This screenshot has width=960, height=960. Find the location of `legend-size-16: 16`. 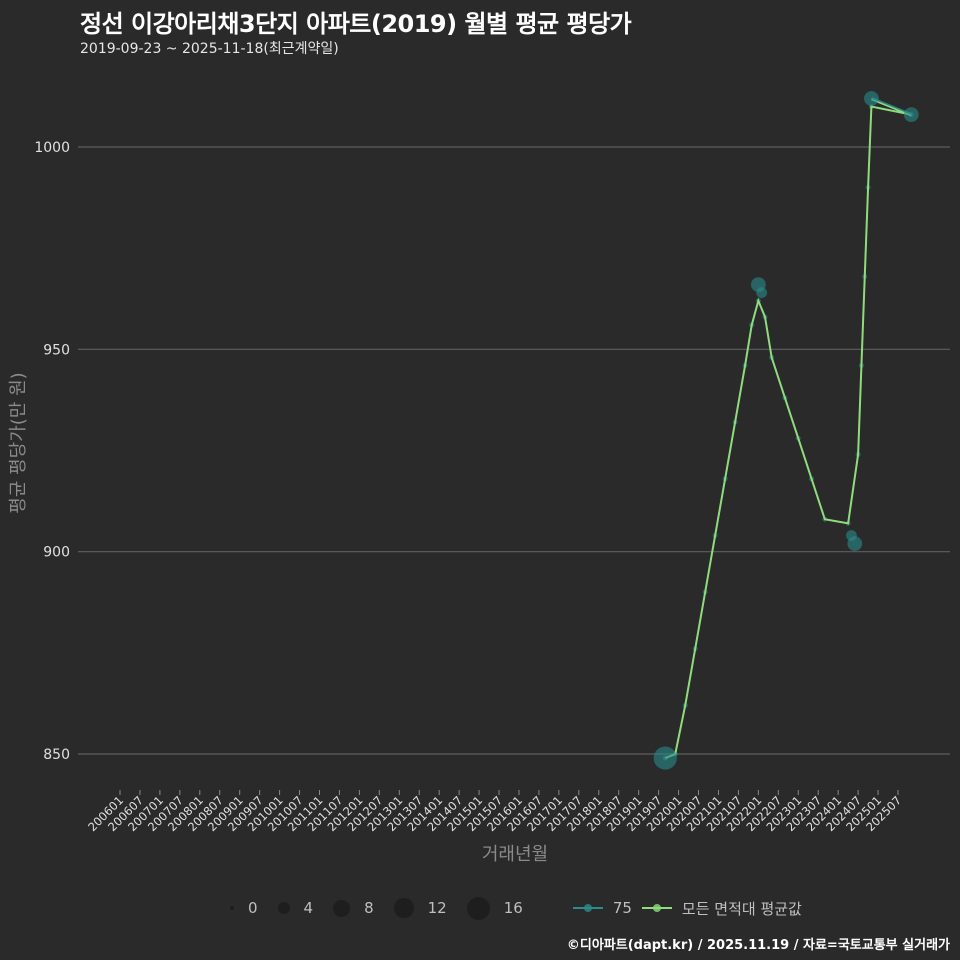

legend-size-16: 16 is located at coordinates (494, 908).